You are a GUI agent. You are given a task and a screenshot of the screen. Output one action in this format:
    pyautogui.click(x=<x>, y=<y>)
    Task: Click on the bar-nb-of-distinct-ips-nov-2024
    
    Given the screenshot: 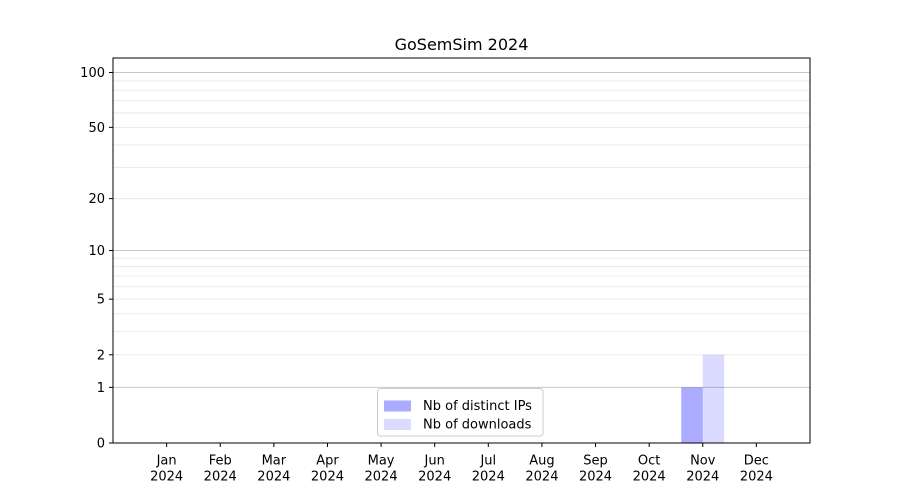 What is the action you would take?
    pyautogui.click(x=692, y=415)
    